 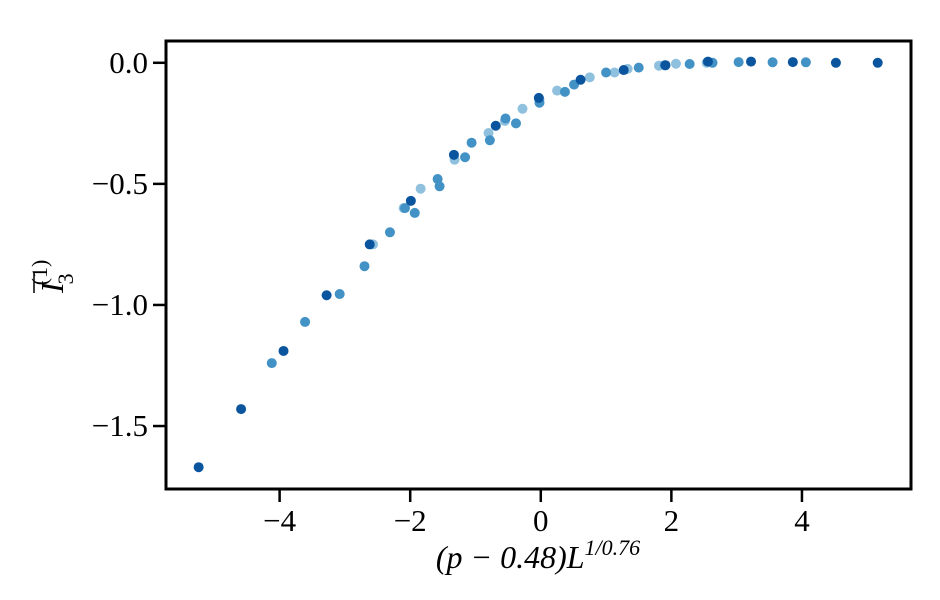 I want to click on y-tick-label: 0.0, so click(x=128, y=62).